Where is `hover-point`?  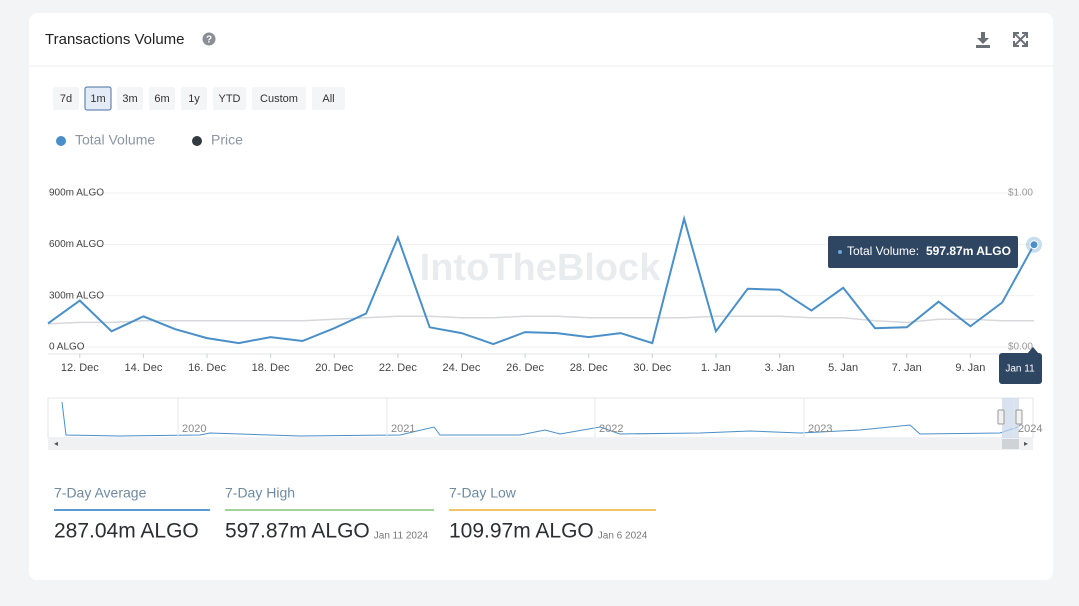
hover-point is located at coordinates (1034, 245).